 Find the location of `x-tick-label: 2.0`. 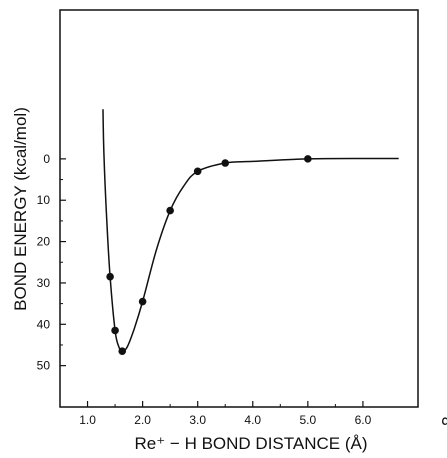

x-tick-label: 2.0 is located at coordinates (142, 420).